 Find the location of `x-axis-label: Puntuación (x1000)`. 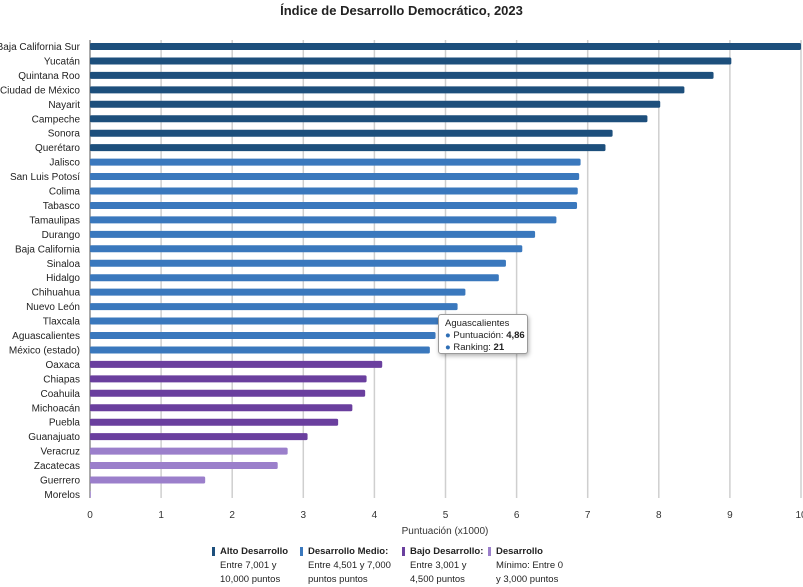

x-axis-label: Puntuación (x1000) is located at coordinates (445, 531).